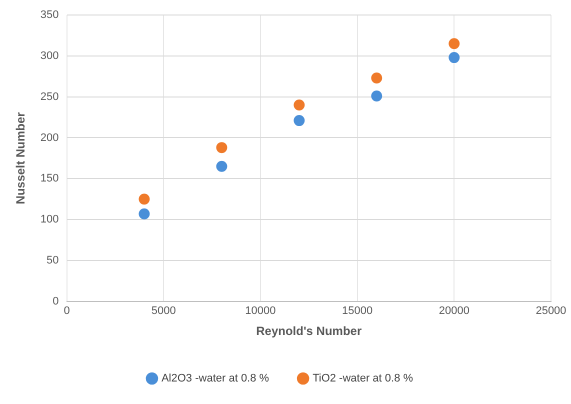  Describe the element at coordinates (67, 311) in the screenshot. I see `x-tick-label: 0` at that location.